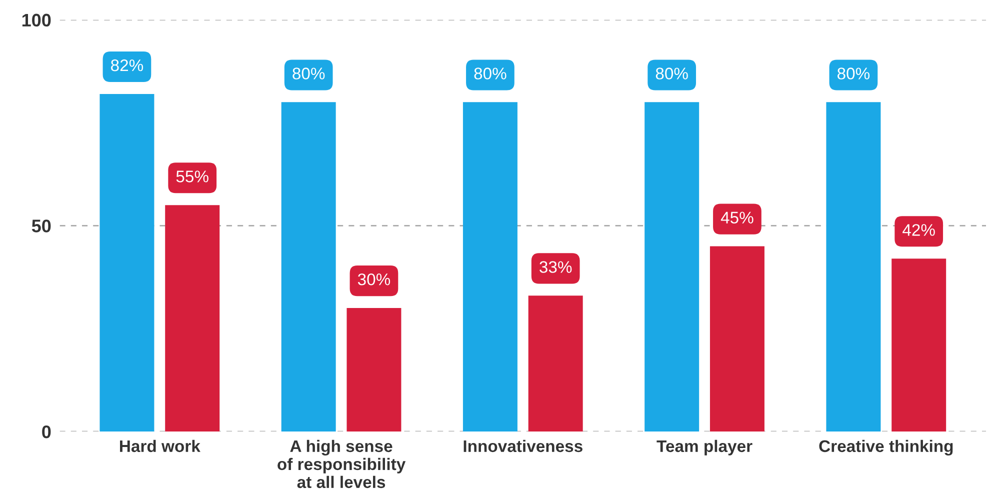 Image resolution: width=996 pixels, height=496 pixels. Describe the element at coordinates (918, 230) in the screenshot. I see `data-label: 42%` at that location.